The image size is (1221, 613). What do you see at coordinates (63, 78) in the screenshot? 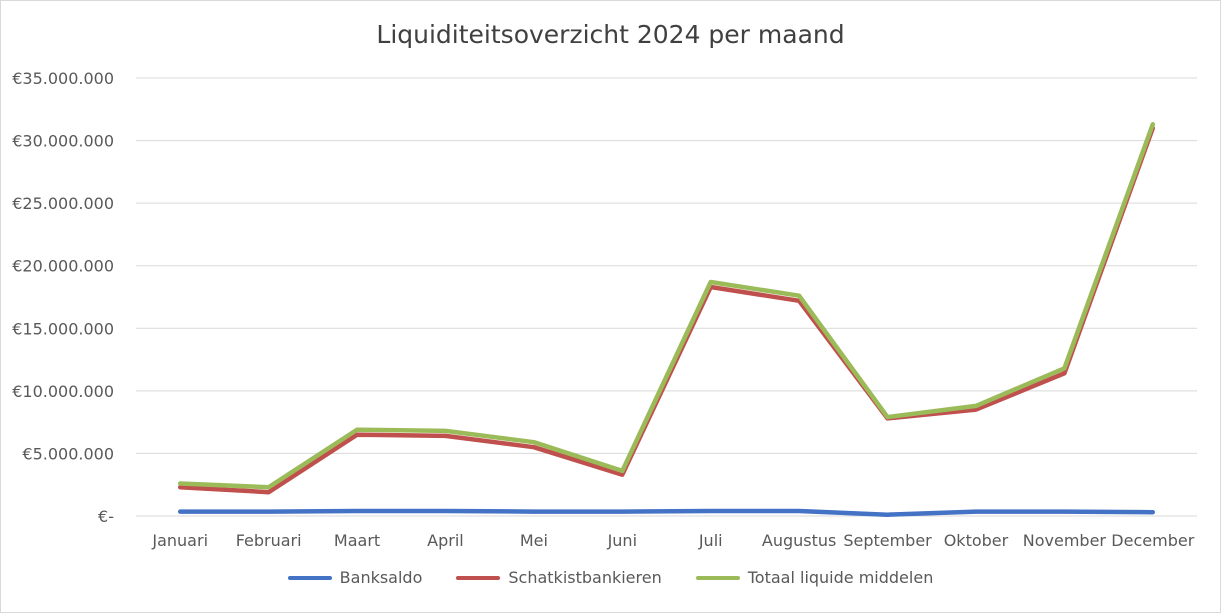
I see `y-tick-label: €35.000.000` at bounding box center [63, 78].